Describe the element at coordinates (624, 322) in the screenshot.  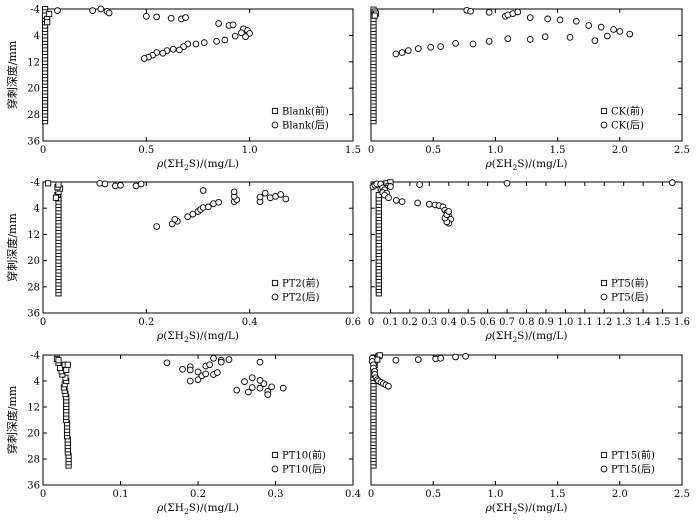
I see `x-tick-label: 1.3` at that location.